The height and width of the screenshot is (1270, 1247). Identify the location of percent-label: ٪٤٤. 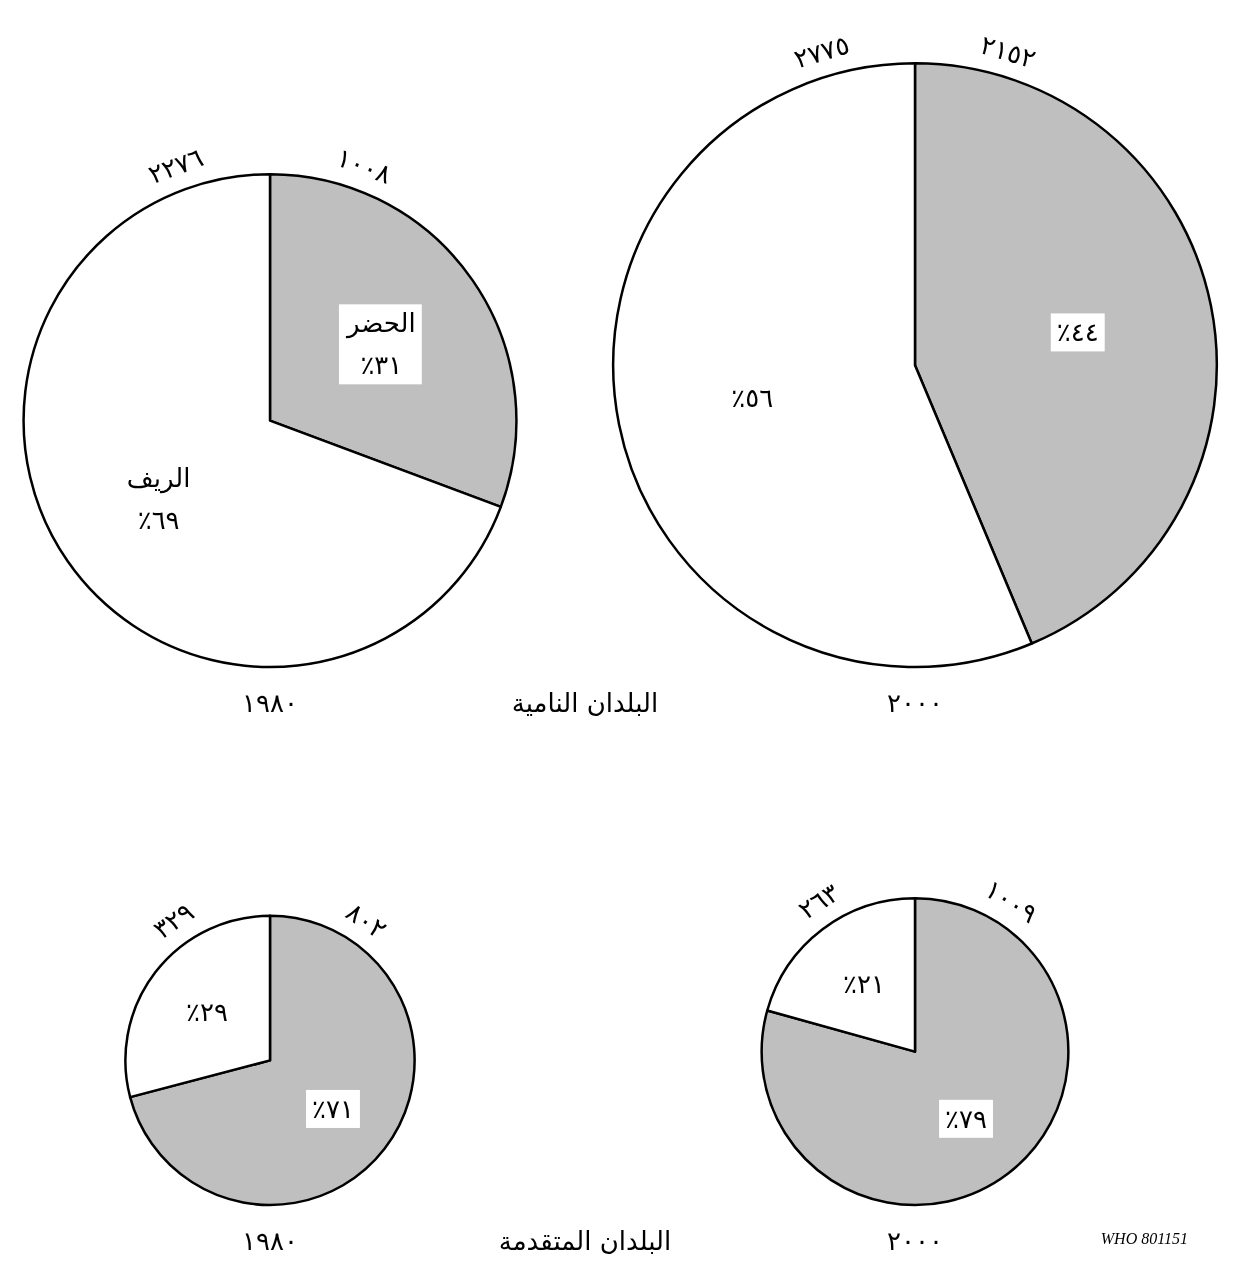
(1077, 332).